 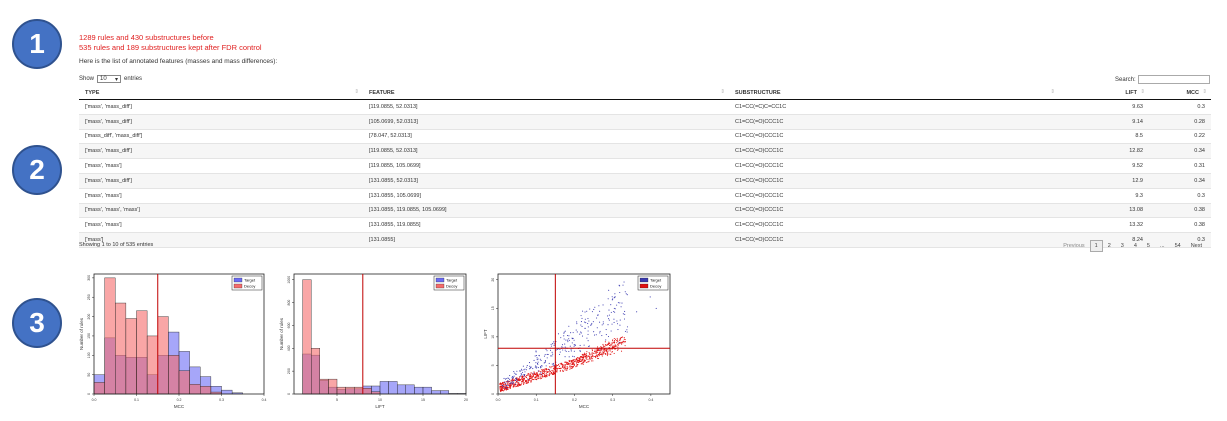 I want to click on cell-type: ['mass', 'mass'], so click(x=221, y=225).